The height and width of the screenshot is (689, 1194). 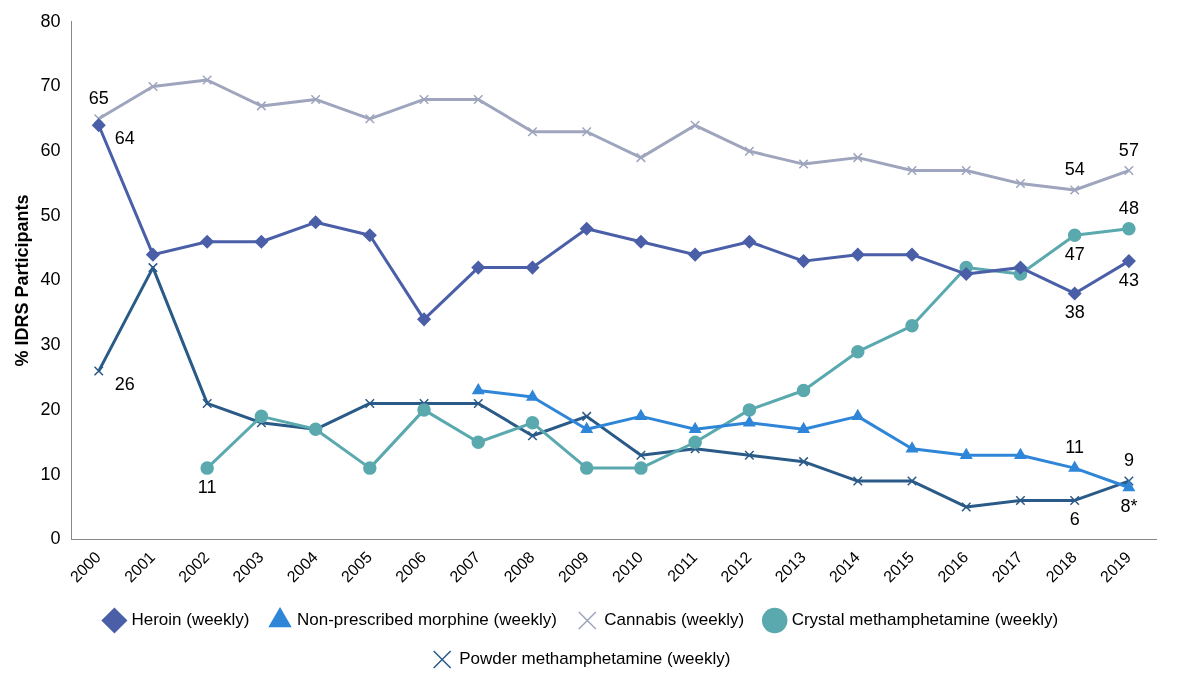 I want to click on data-label: 54, so click(x=1074, y=168).